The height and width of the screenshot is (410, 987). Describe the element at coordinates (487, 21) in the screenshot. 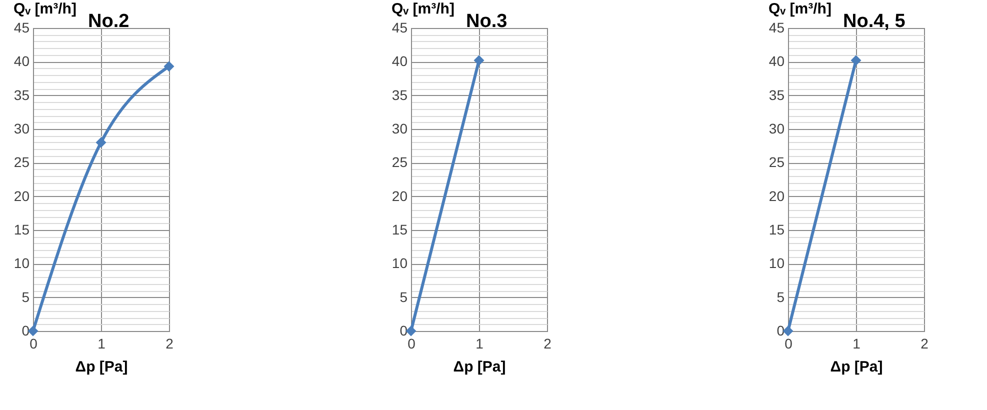

I see `chart-title: No.3` at that location.